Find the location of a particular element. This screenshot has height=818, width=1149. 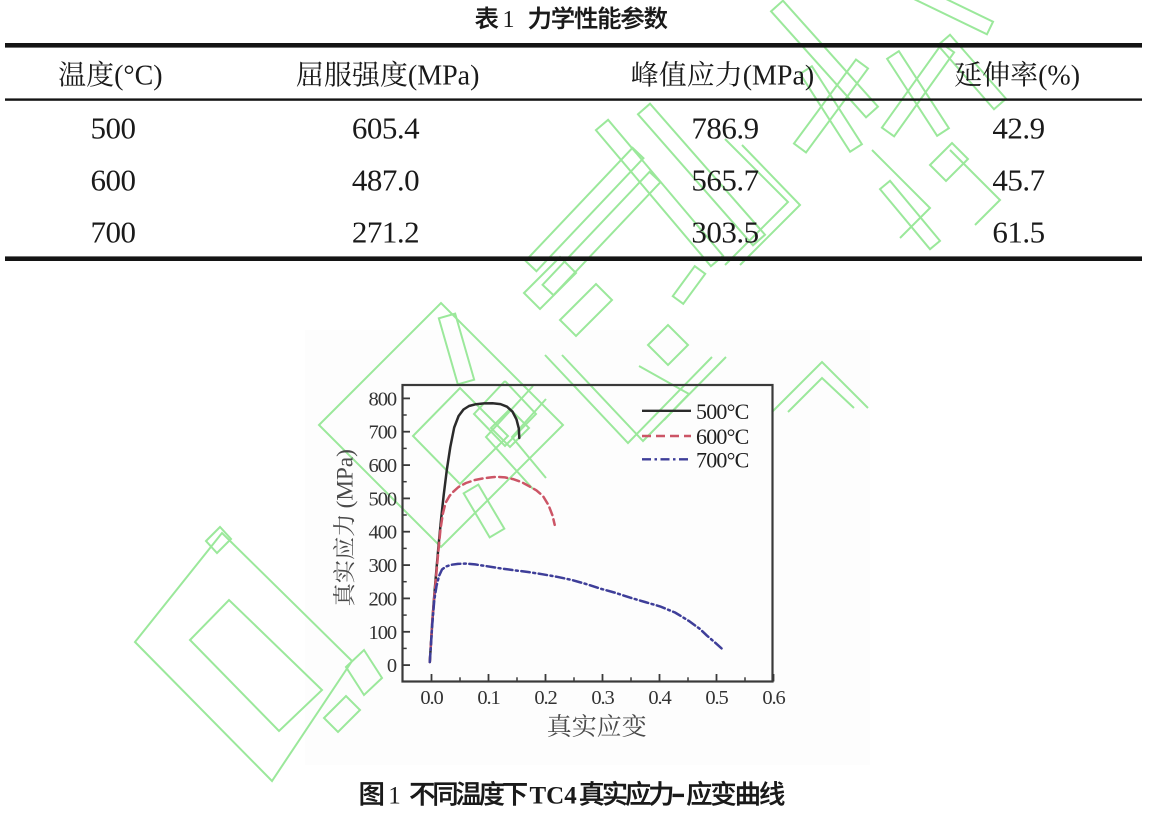

svg-text: 0.3 is located at coordinates (602, 698).